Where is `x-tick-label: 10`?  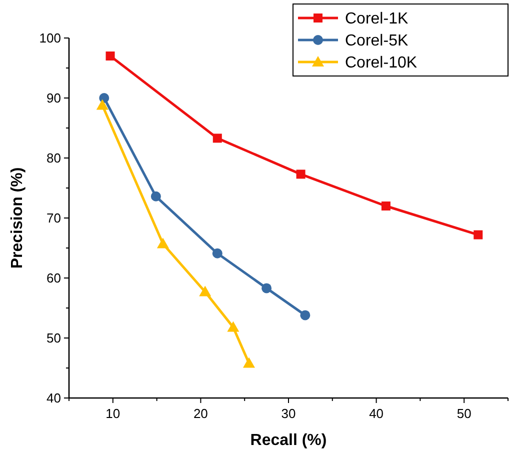
x-tick-label: 10 is located at coordinates (113, 413).